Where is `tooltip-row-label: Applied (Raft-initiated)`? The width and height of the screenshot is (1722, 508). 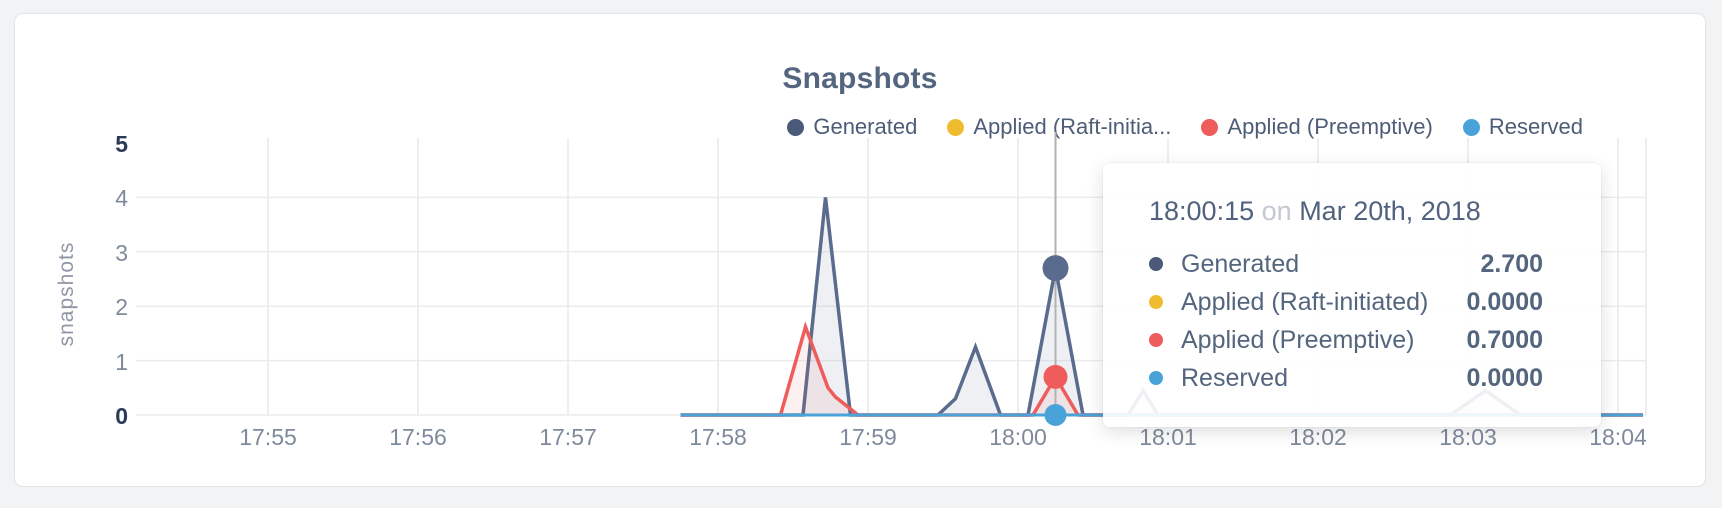 tooltip-row-label: Applied (Raft-initiated) is located at coordinates (1305, 301).